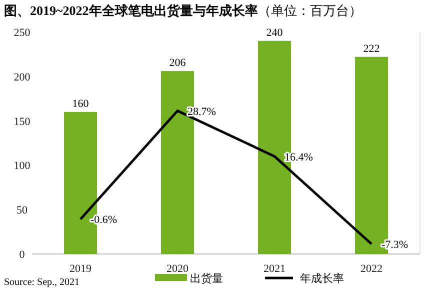  I want to click on y-tick-label: 250, so click(22, 33).